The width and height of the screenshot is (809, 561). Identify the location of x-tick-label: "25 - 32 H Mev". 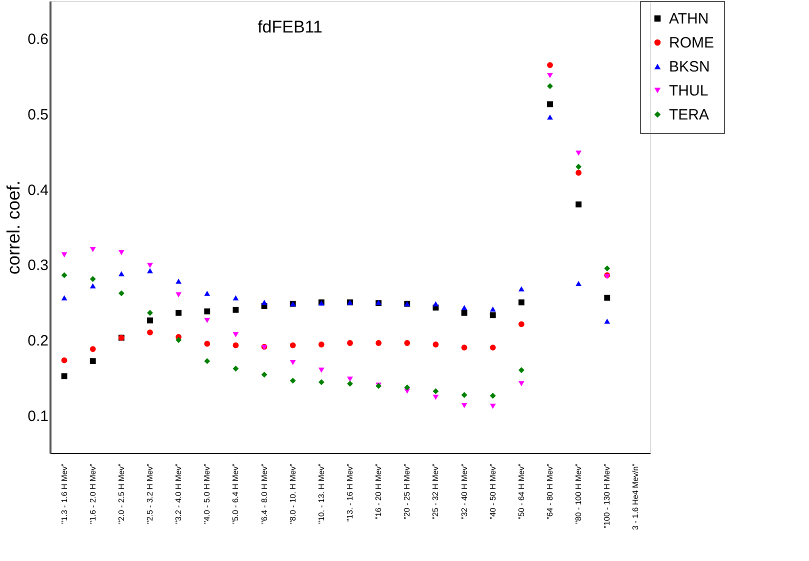
(435, 491).